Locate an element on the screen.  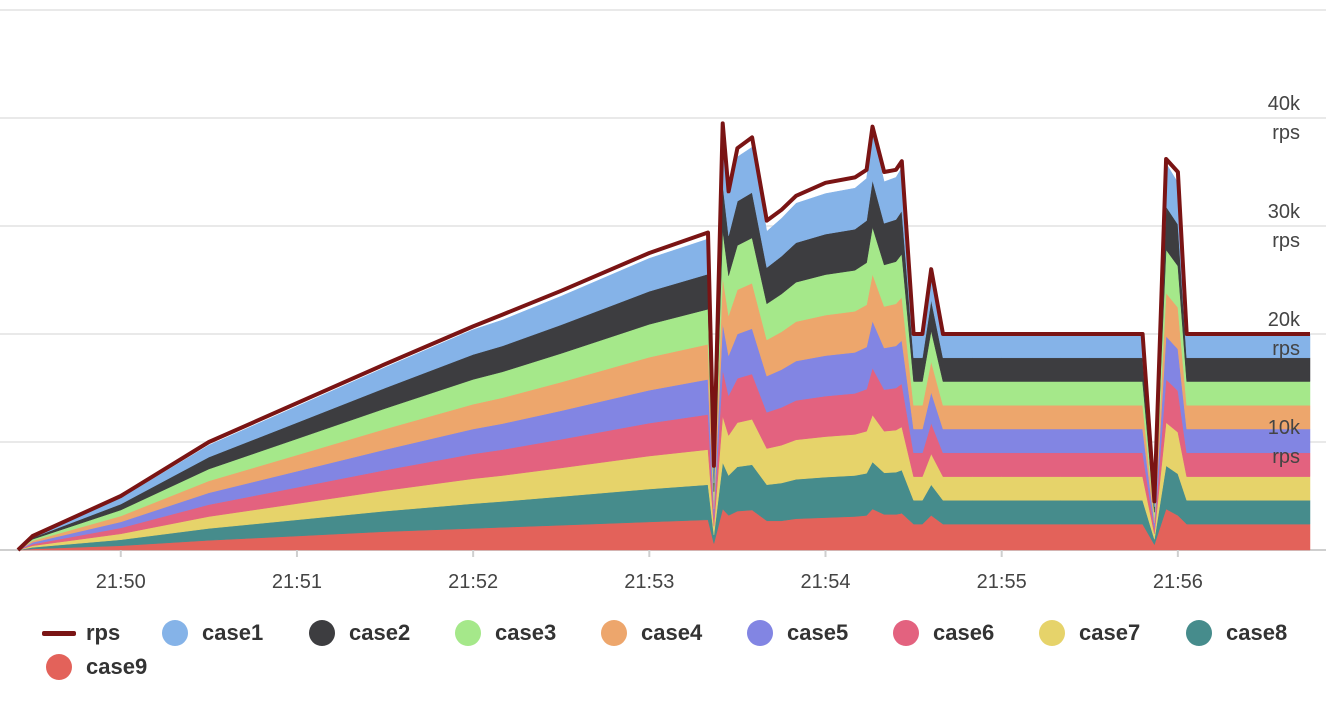
y-tick-label: 30k rps is located at coordinates (1284, 226).